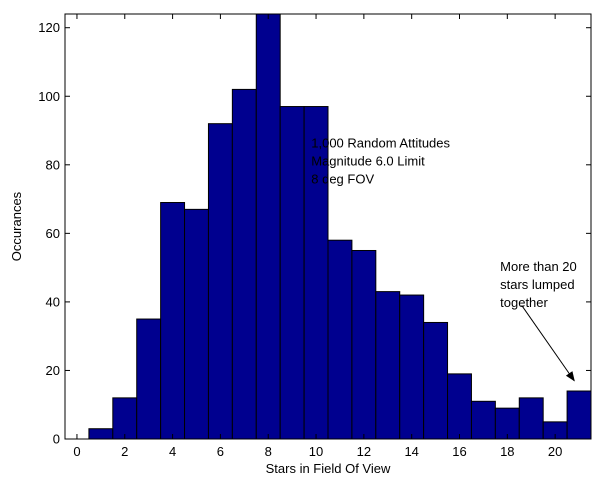 The width and height of the screenshot is (605, 481). Describe the element at coordinates (524, 302) in the screenshot. I see `annotation-lumped-line-2: together` at that location.